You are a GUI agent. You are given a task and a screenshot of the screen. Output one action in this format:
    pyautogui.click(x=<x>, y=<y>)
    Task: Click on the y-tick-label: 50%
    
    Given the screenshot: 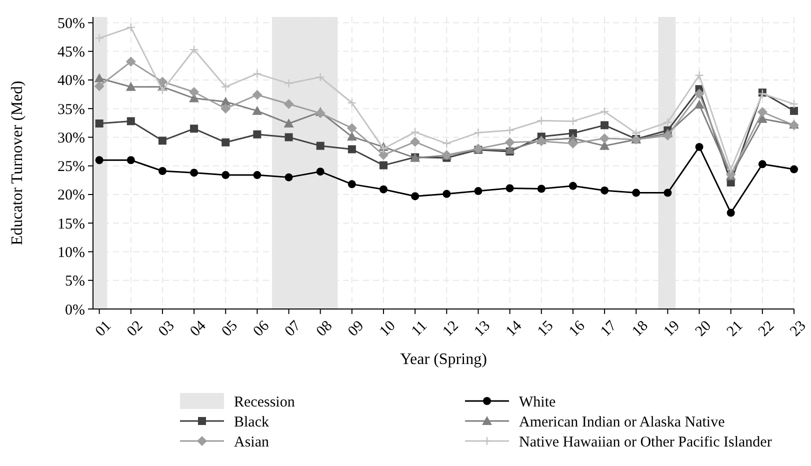 What is the action you would take?
    pyautogui.click(x=71, y=24)
    